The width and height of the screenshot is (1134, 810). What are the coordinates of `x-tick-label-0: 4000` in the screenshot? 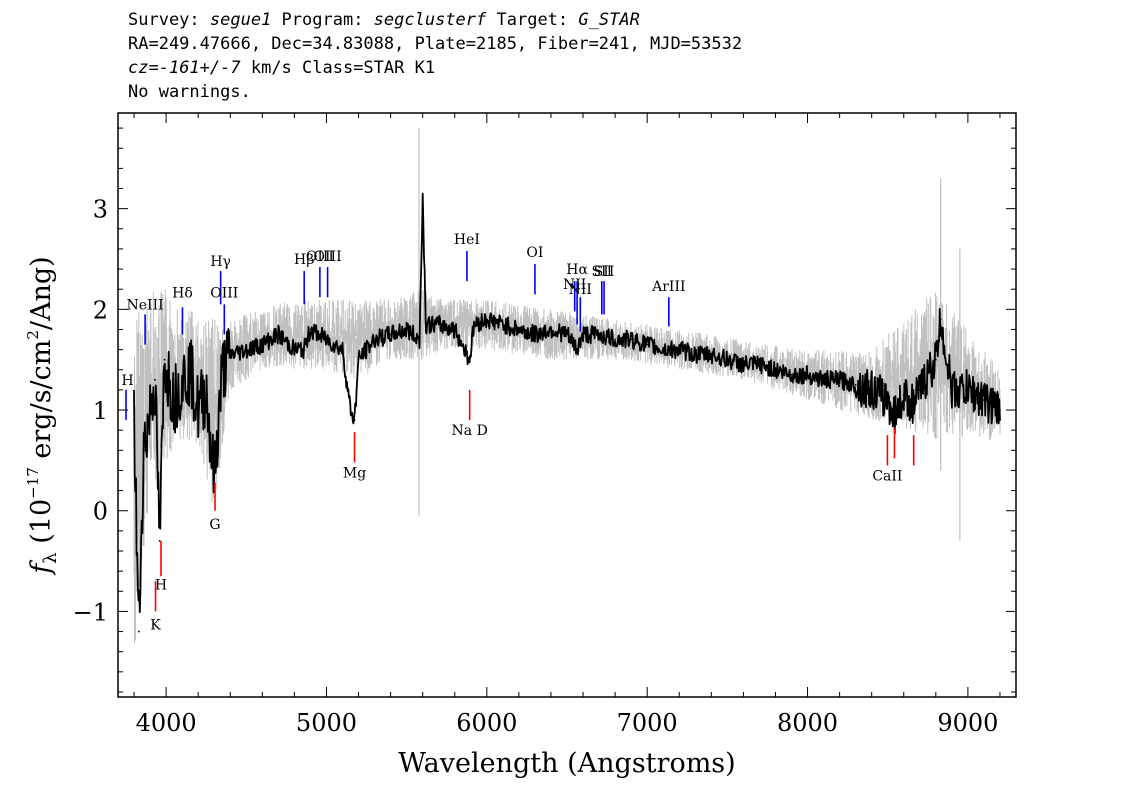 It's located at (166, 723).